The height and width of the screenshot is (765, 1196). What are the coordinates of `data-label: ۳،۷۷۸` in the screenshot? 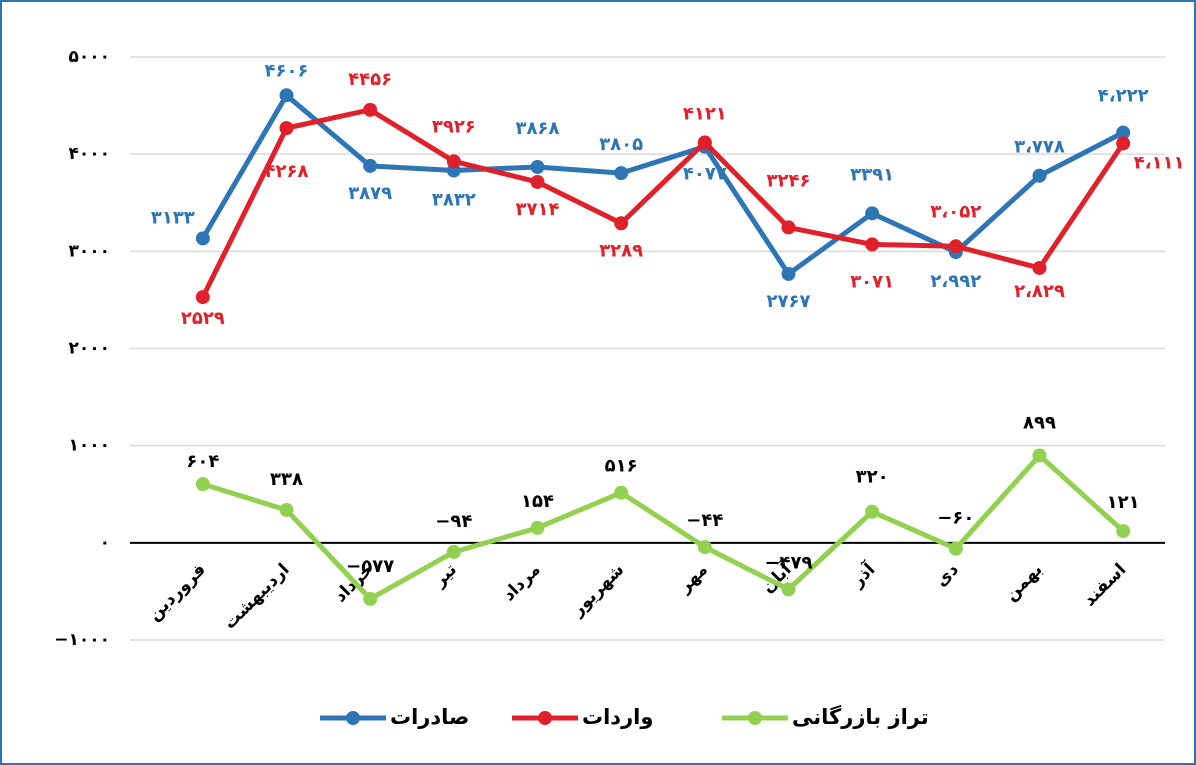 It's located at (1039, 147).